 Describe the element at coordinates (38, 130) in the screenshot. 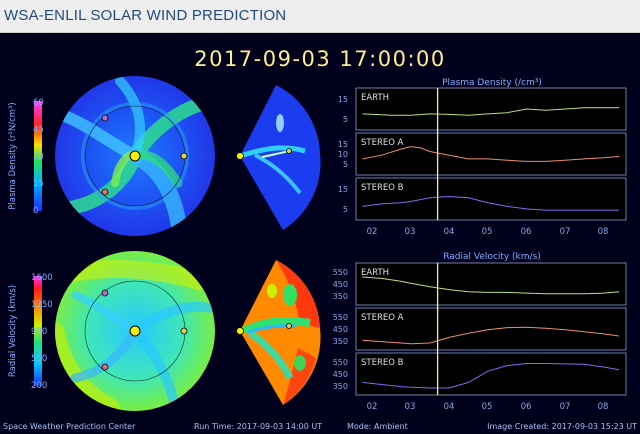

I see `density-colorbar-tick: 45` at that location.